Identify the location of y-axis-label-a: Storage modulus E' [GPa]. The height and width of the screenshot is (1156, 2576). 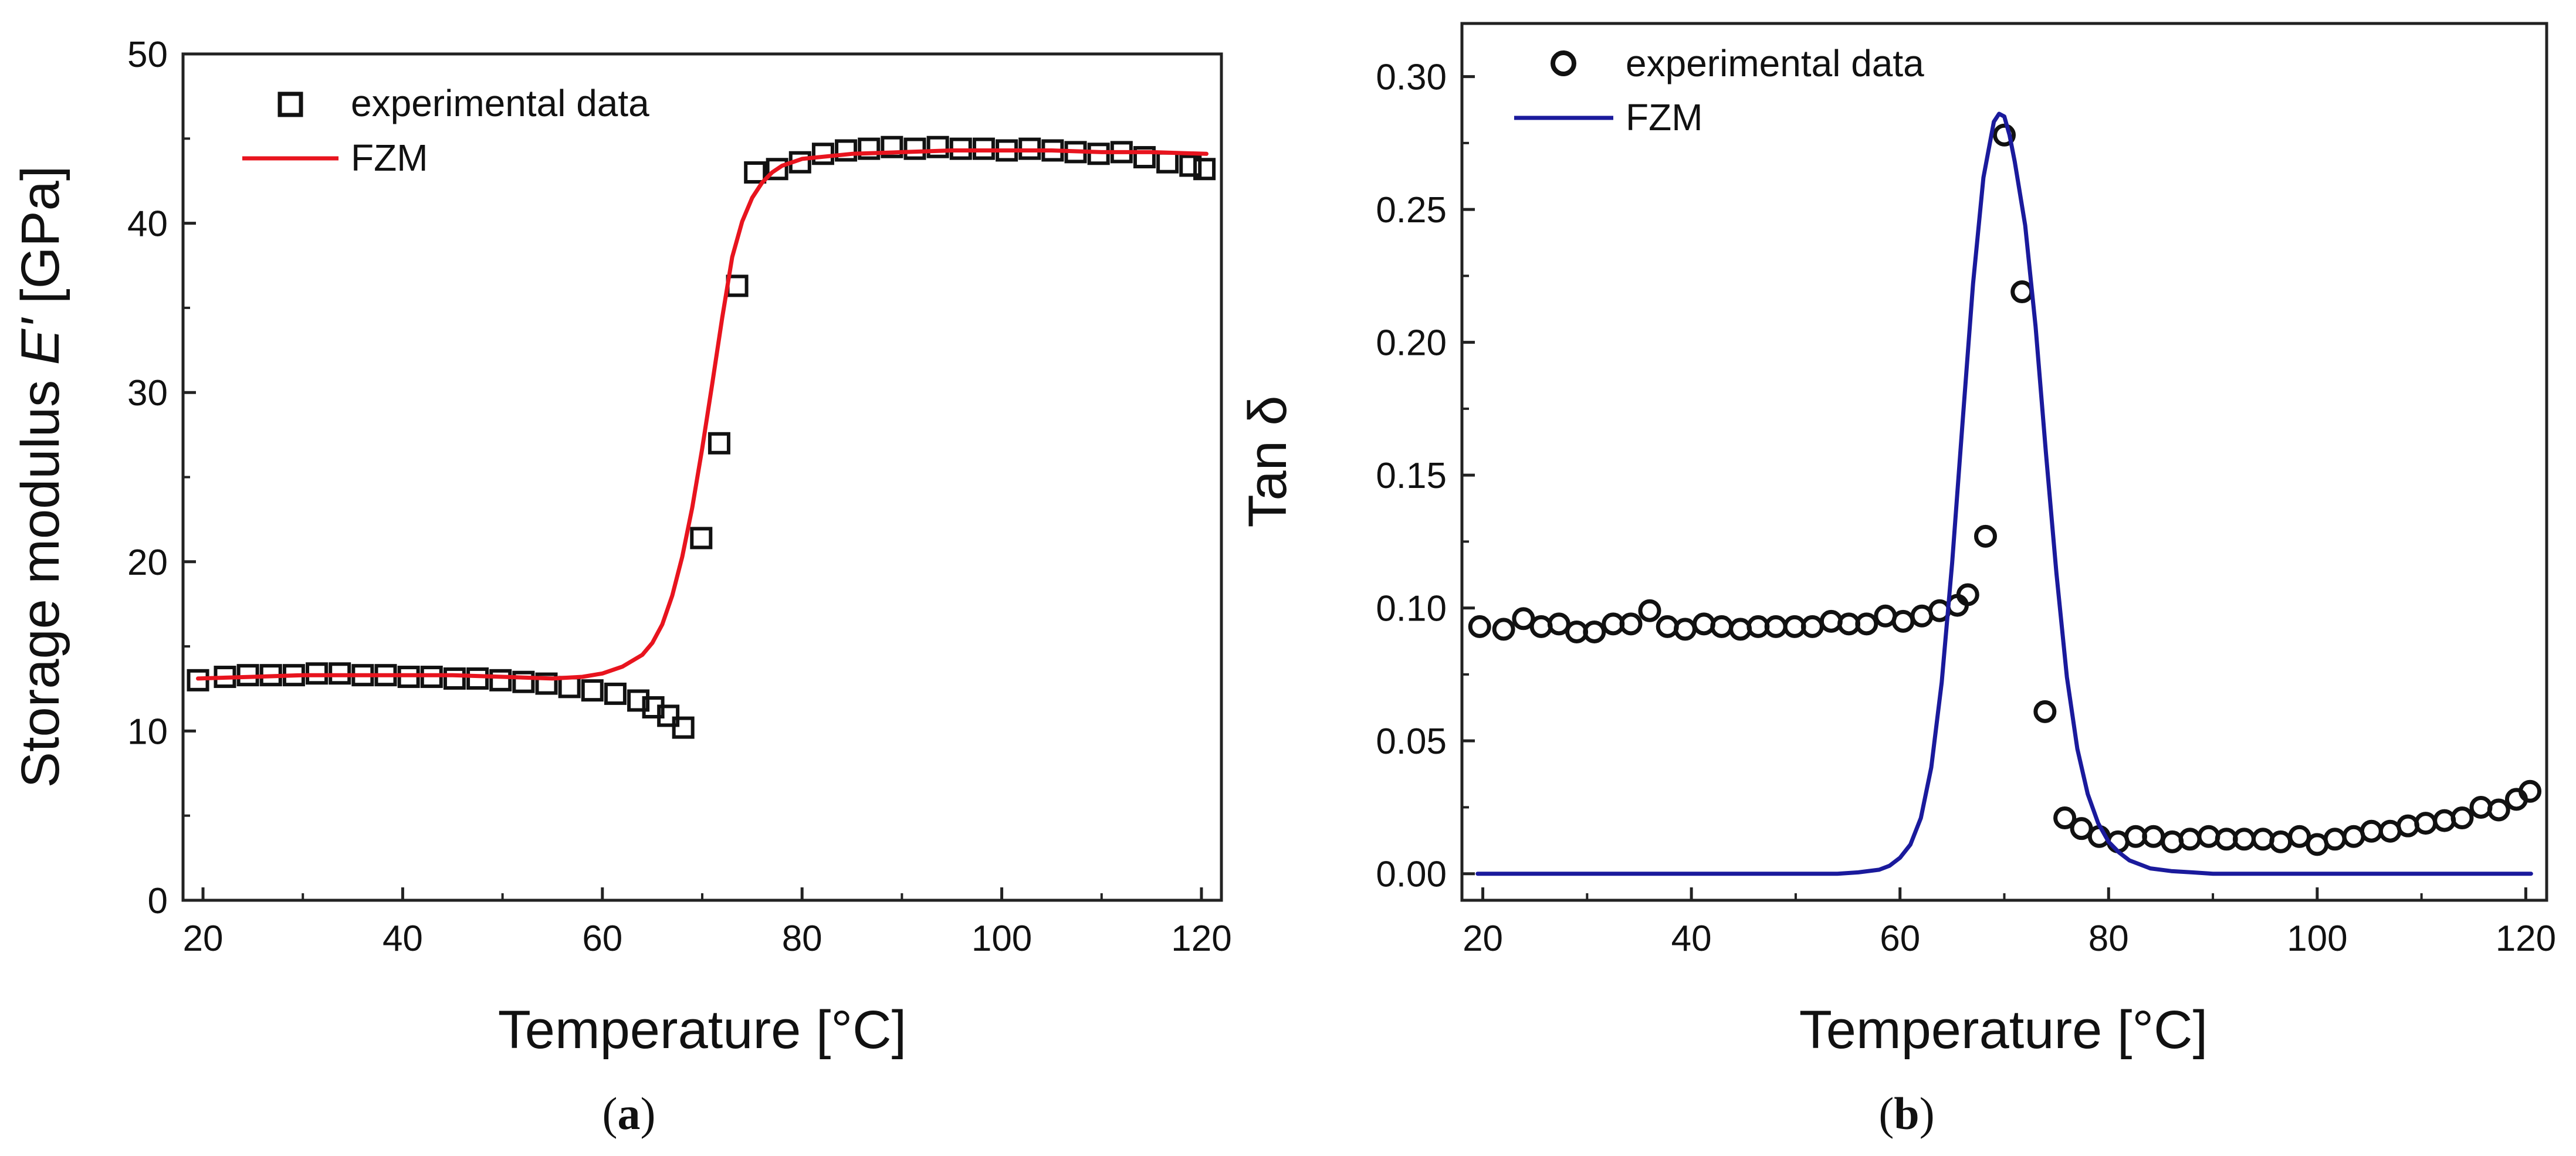
(40, 477).